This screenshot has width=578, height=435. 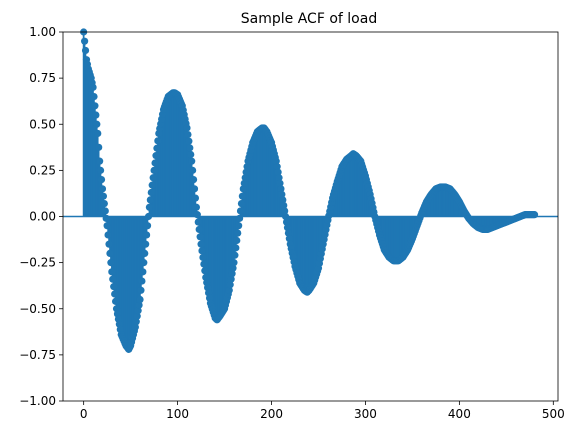 I want to click on y-tick-label: −0.25, so click(x=37, y=263).